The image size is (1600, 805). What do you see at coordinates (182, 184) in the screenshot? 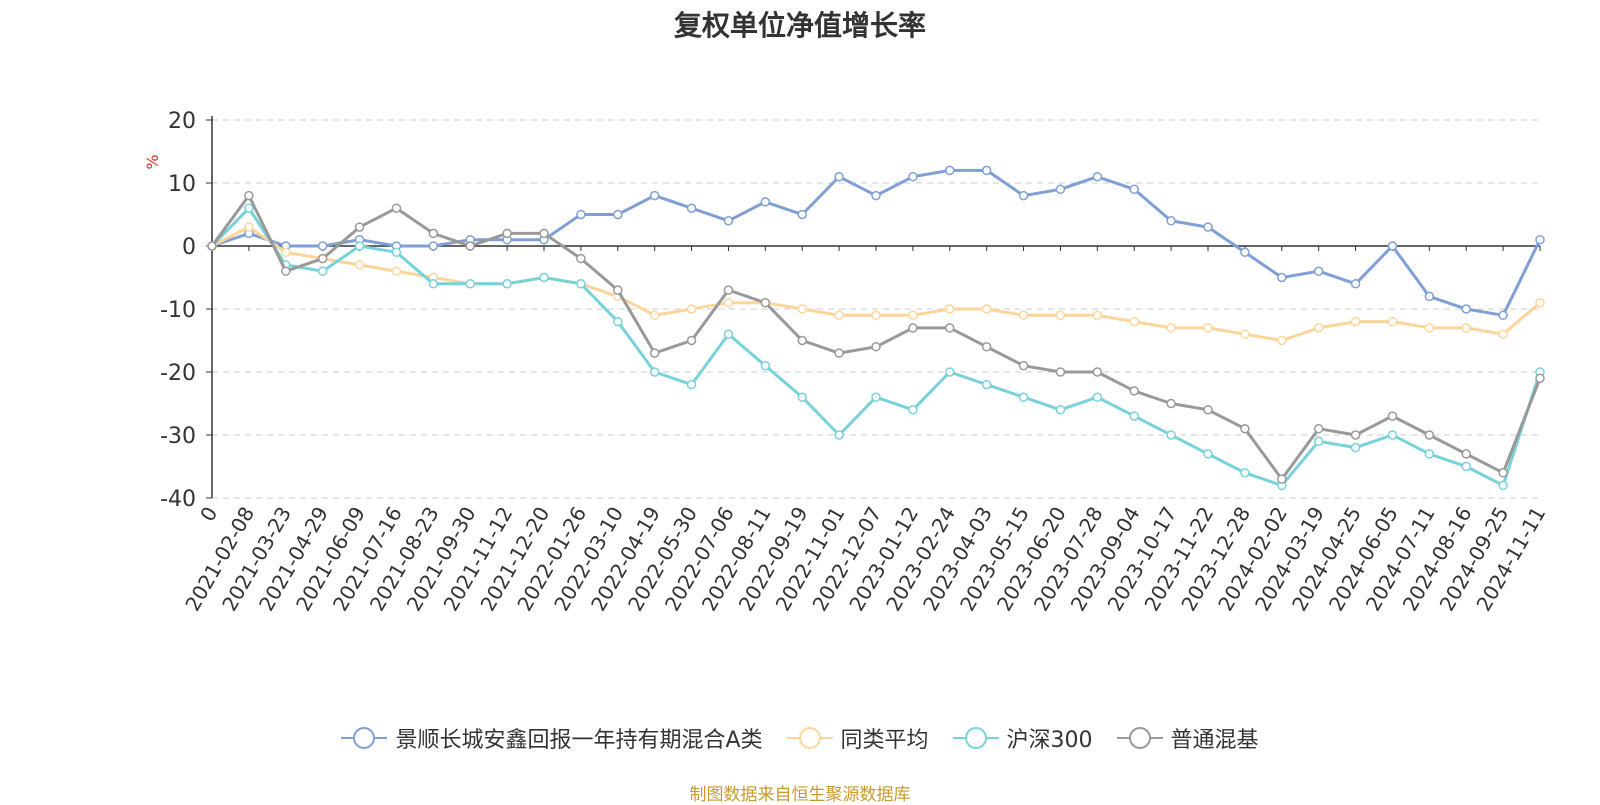
I see `y-tick-label: 10` at bounding box center [182, 184].